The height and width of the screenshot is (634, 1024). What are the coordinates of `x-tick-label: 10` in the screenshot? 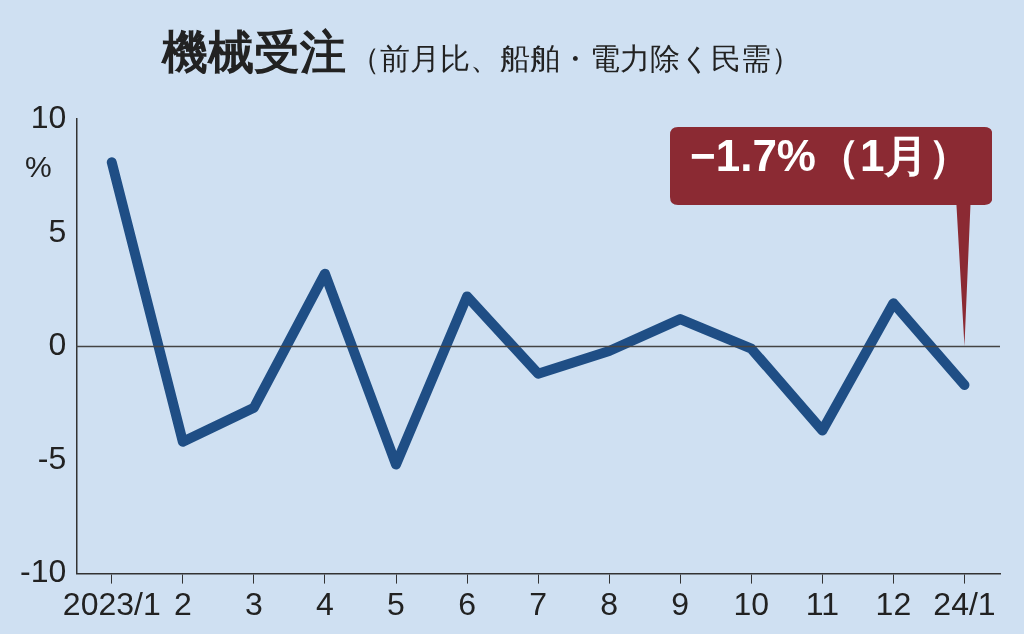 It's located at (751, 603).